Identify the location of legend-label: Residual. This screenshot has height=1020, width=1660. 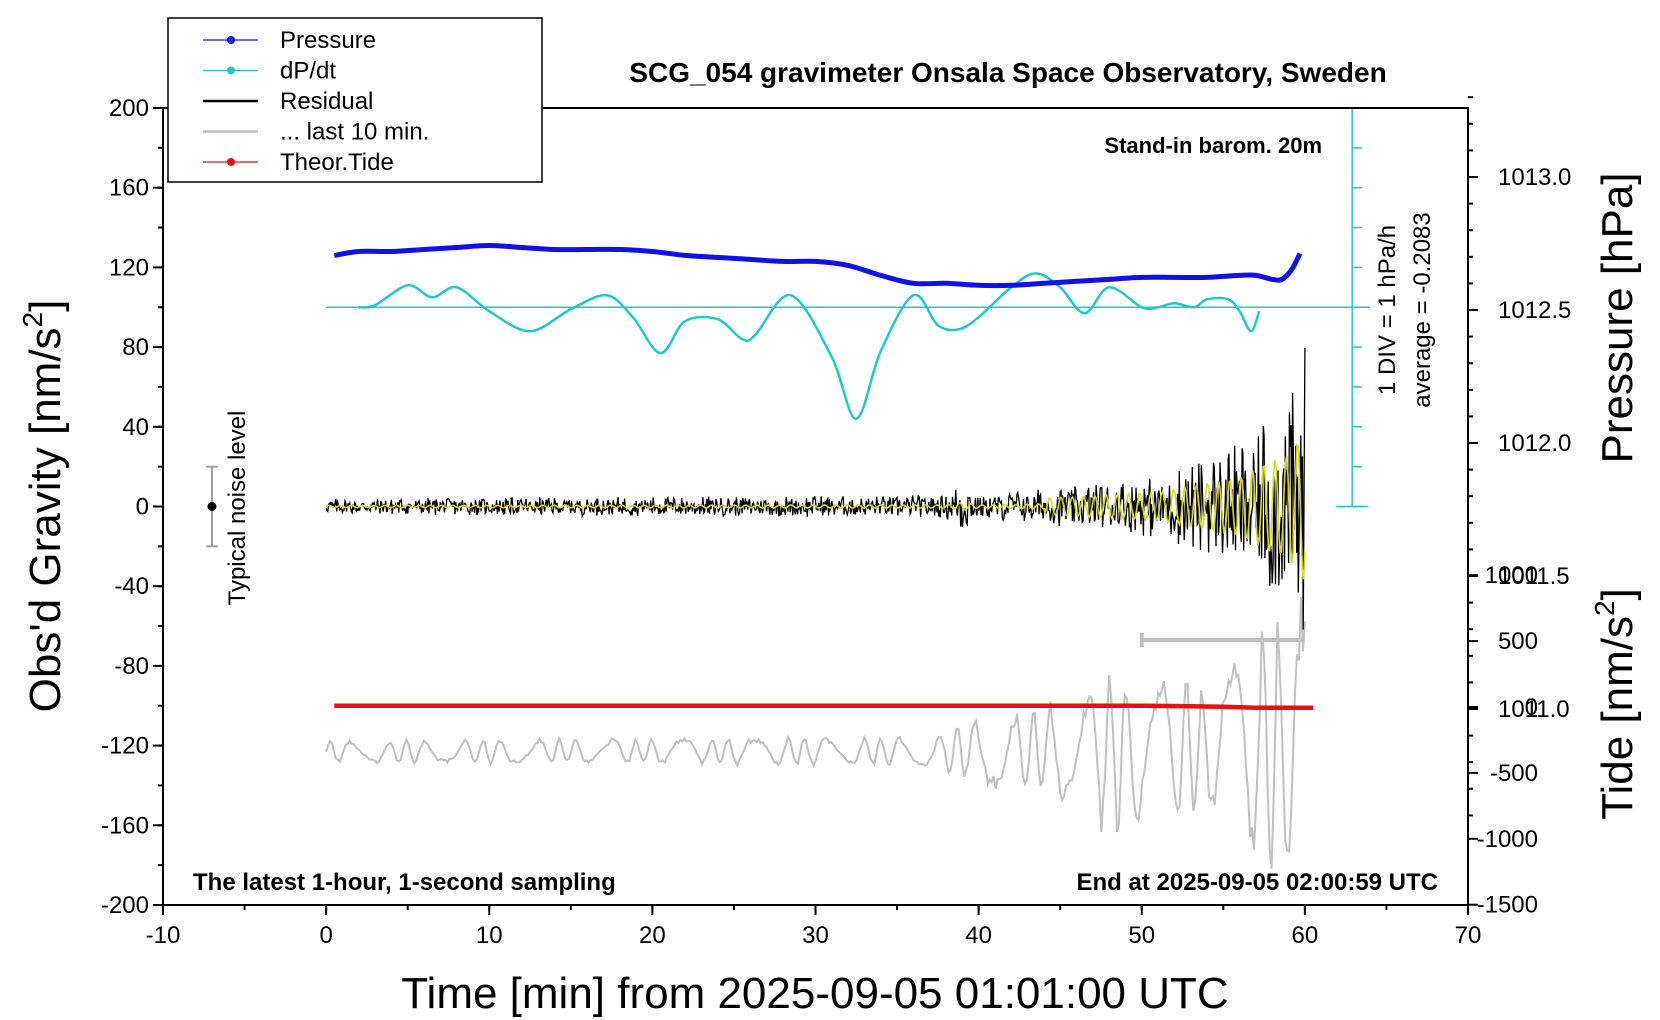
(326, 101).